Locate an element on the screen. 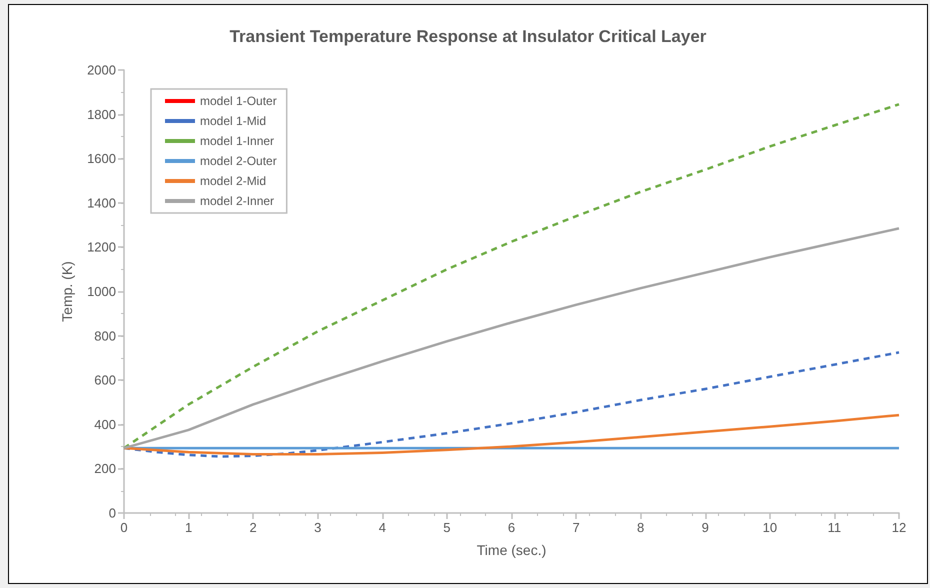 This screenshot has height=588, width=930. y-tick-label: 1600 is located at coordinates (101, 158).